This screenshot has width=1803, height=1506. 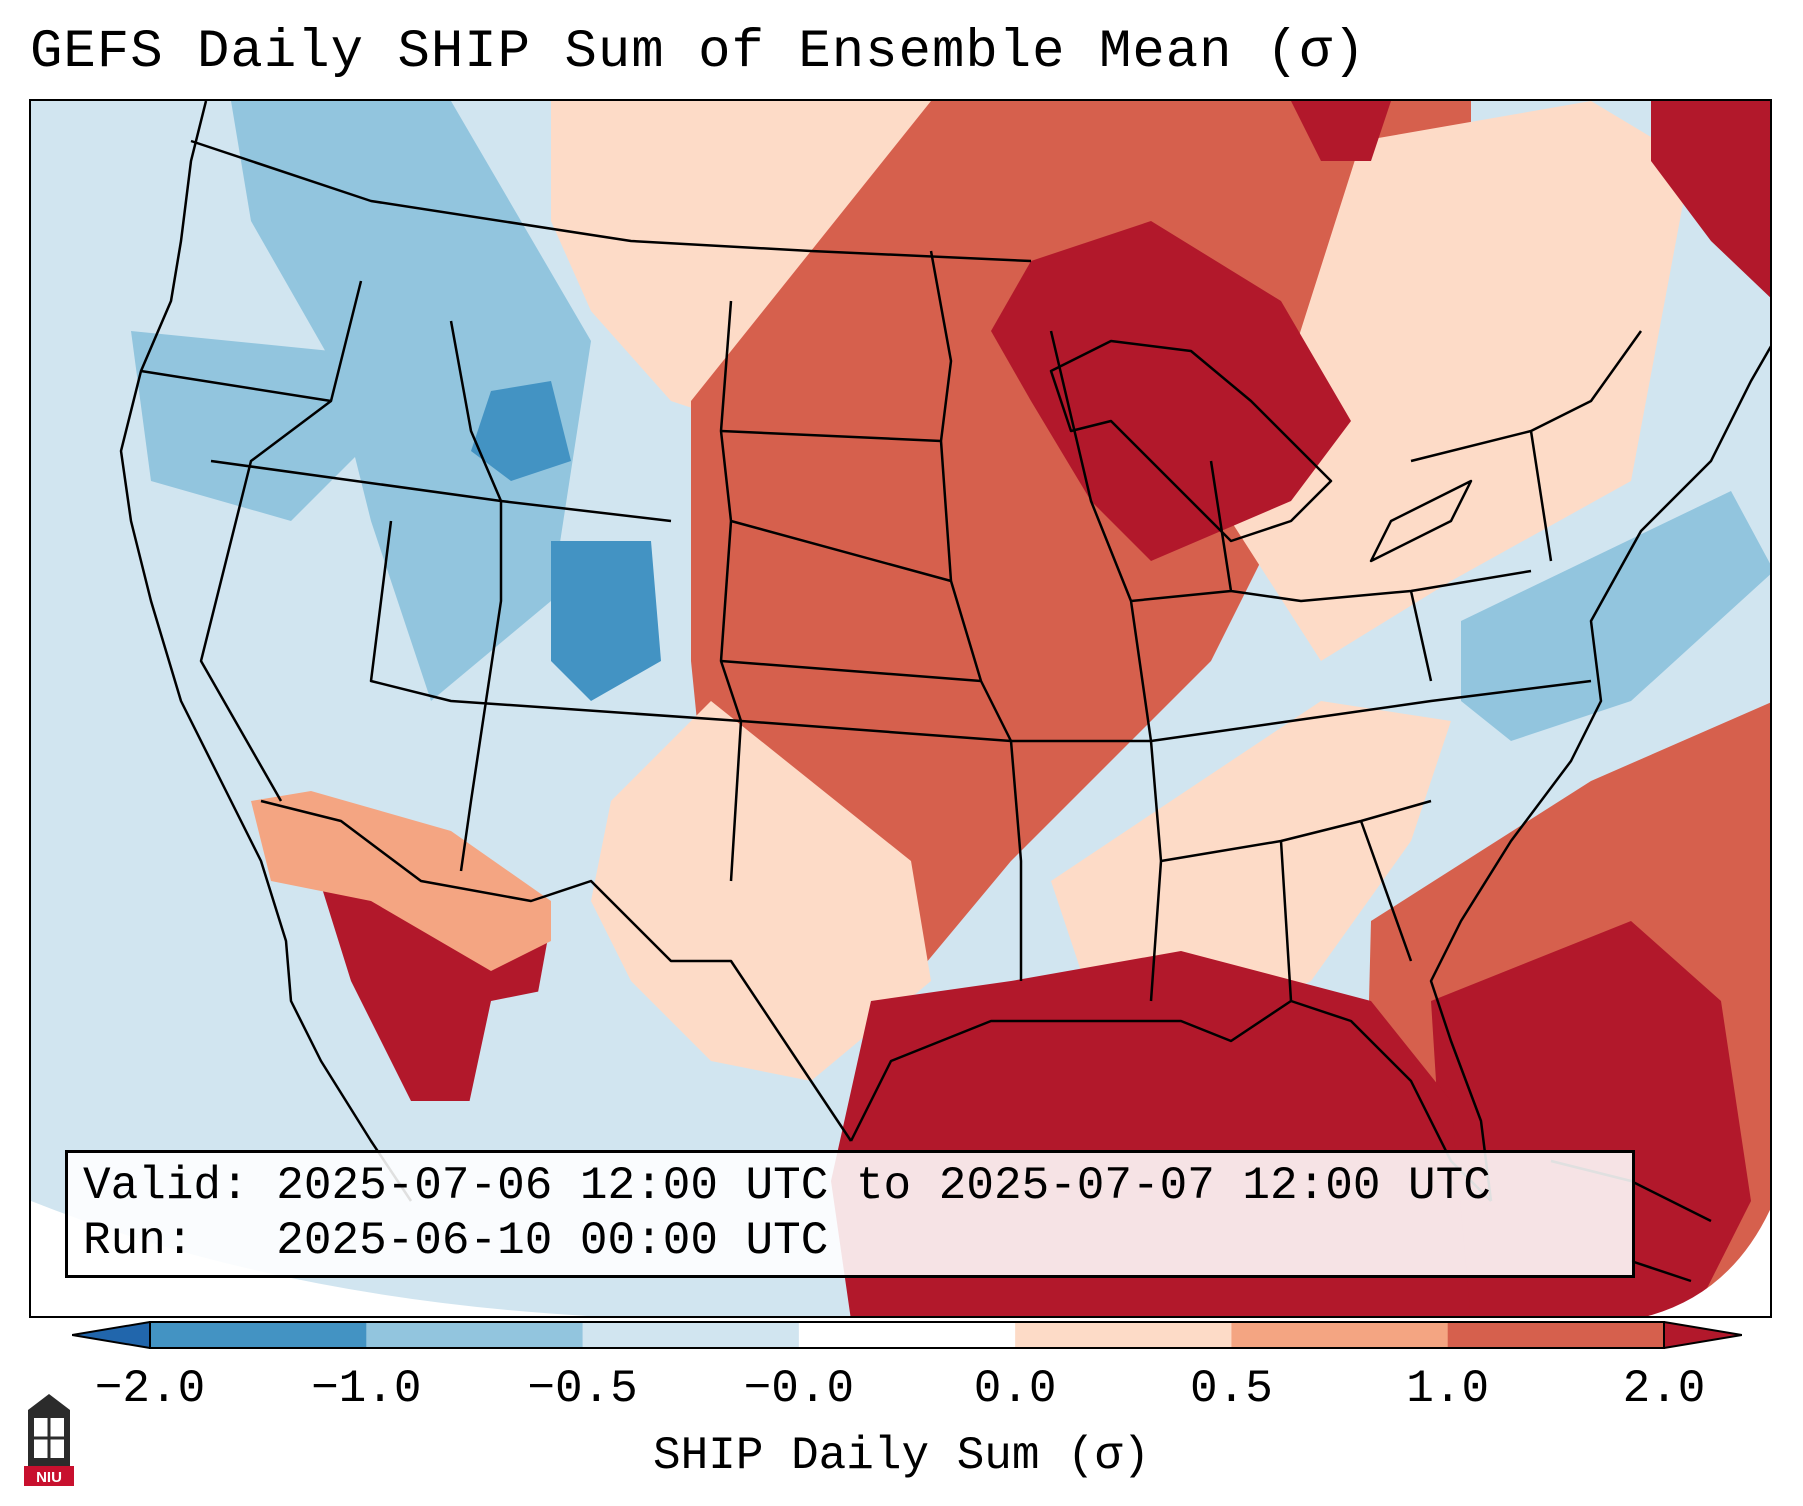 What do you see at coordinates (611, 201) in the screenshot?
I see `us-canada-border` at bounding box center [611, 201].